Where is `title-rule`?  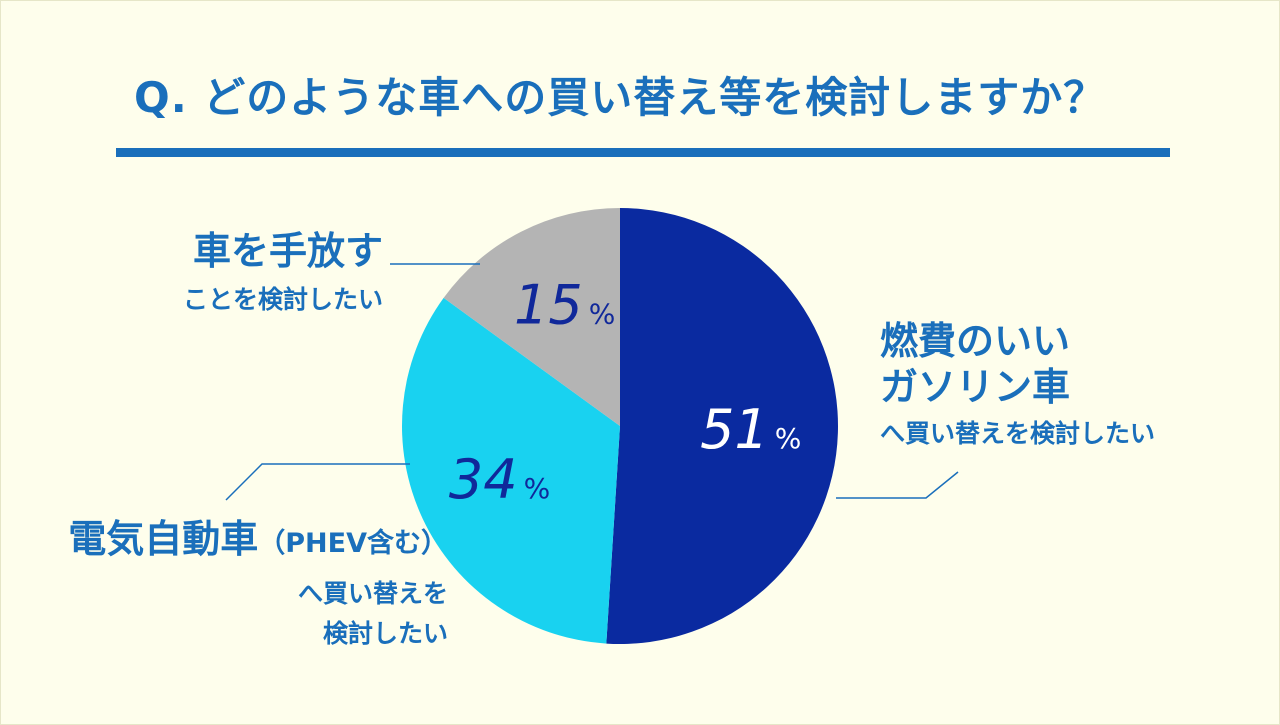
title-rule is located at coordinates (643, 152).